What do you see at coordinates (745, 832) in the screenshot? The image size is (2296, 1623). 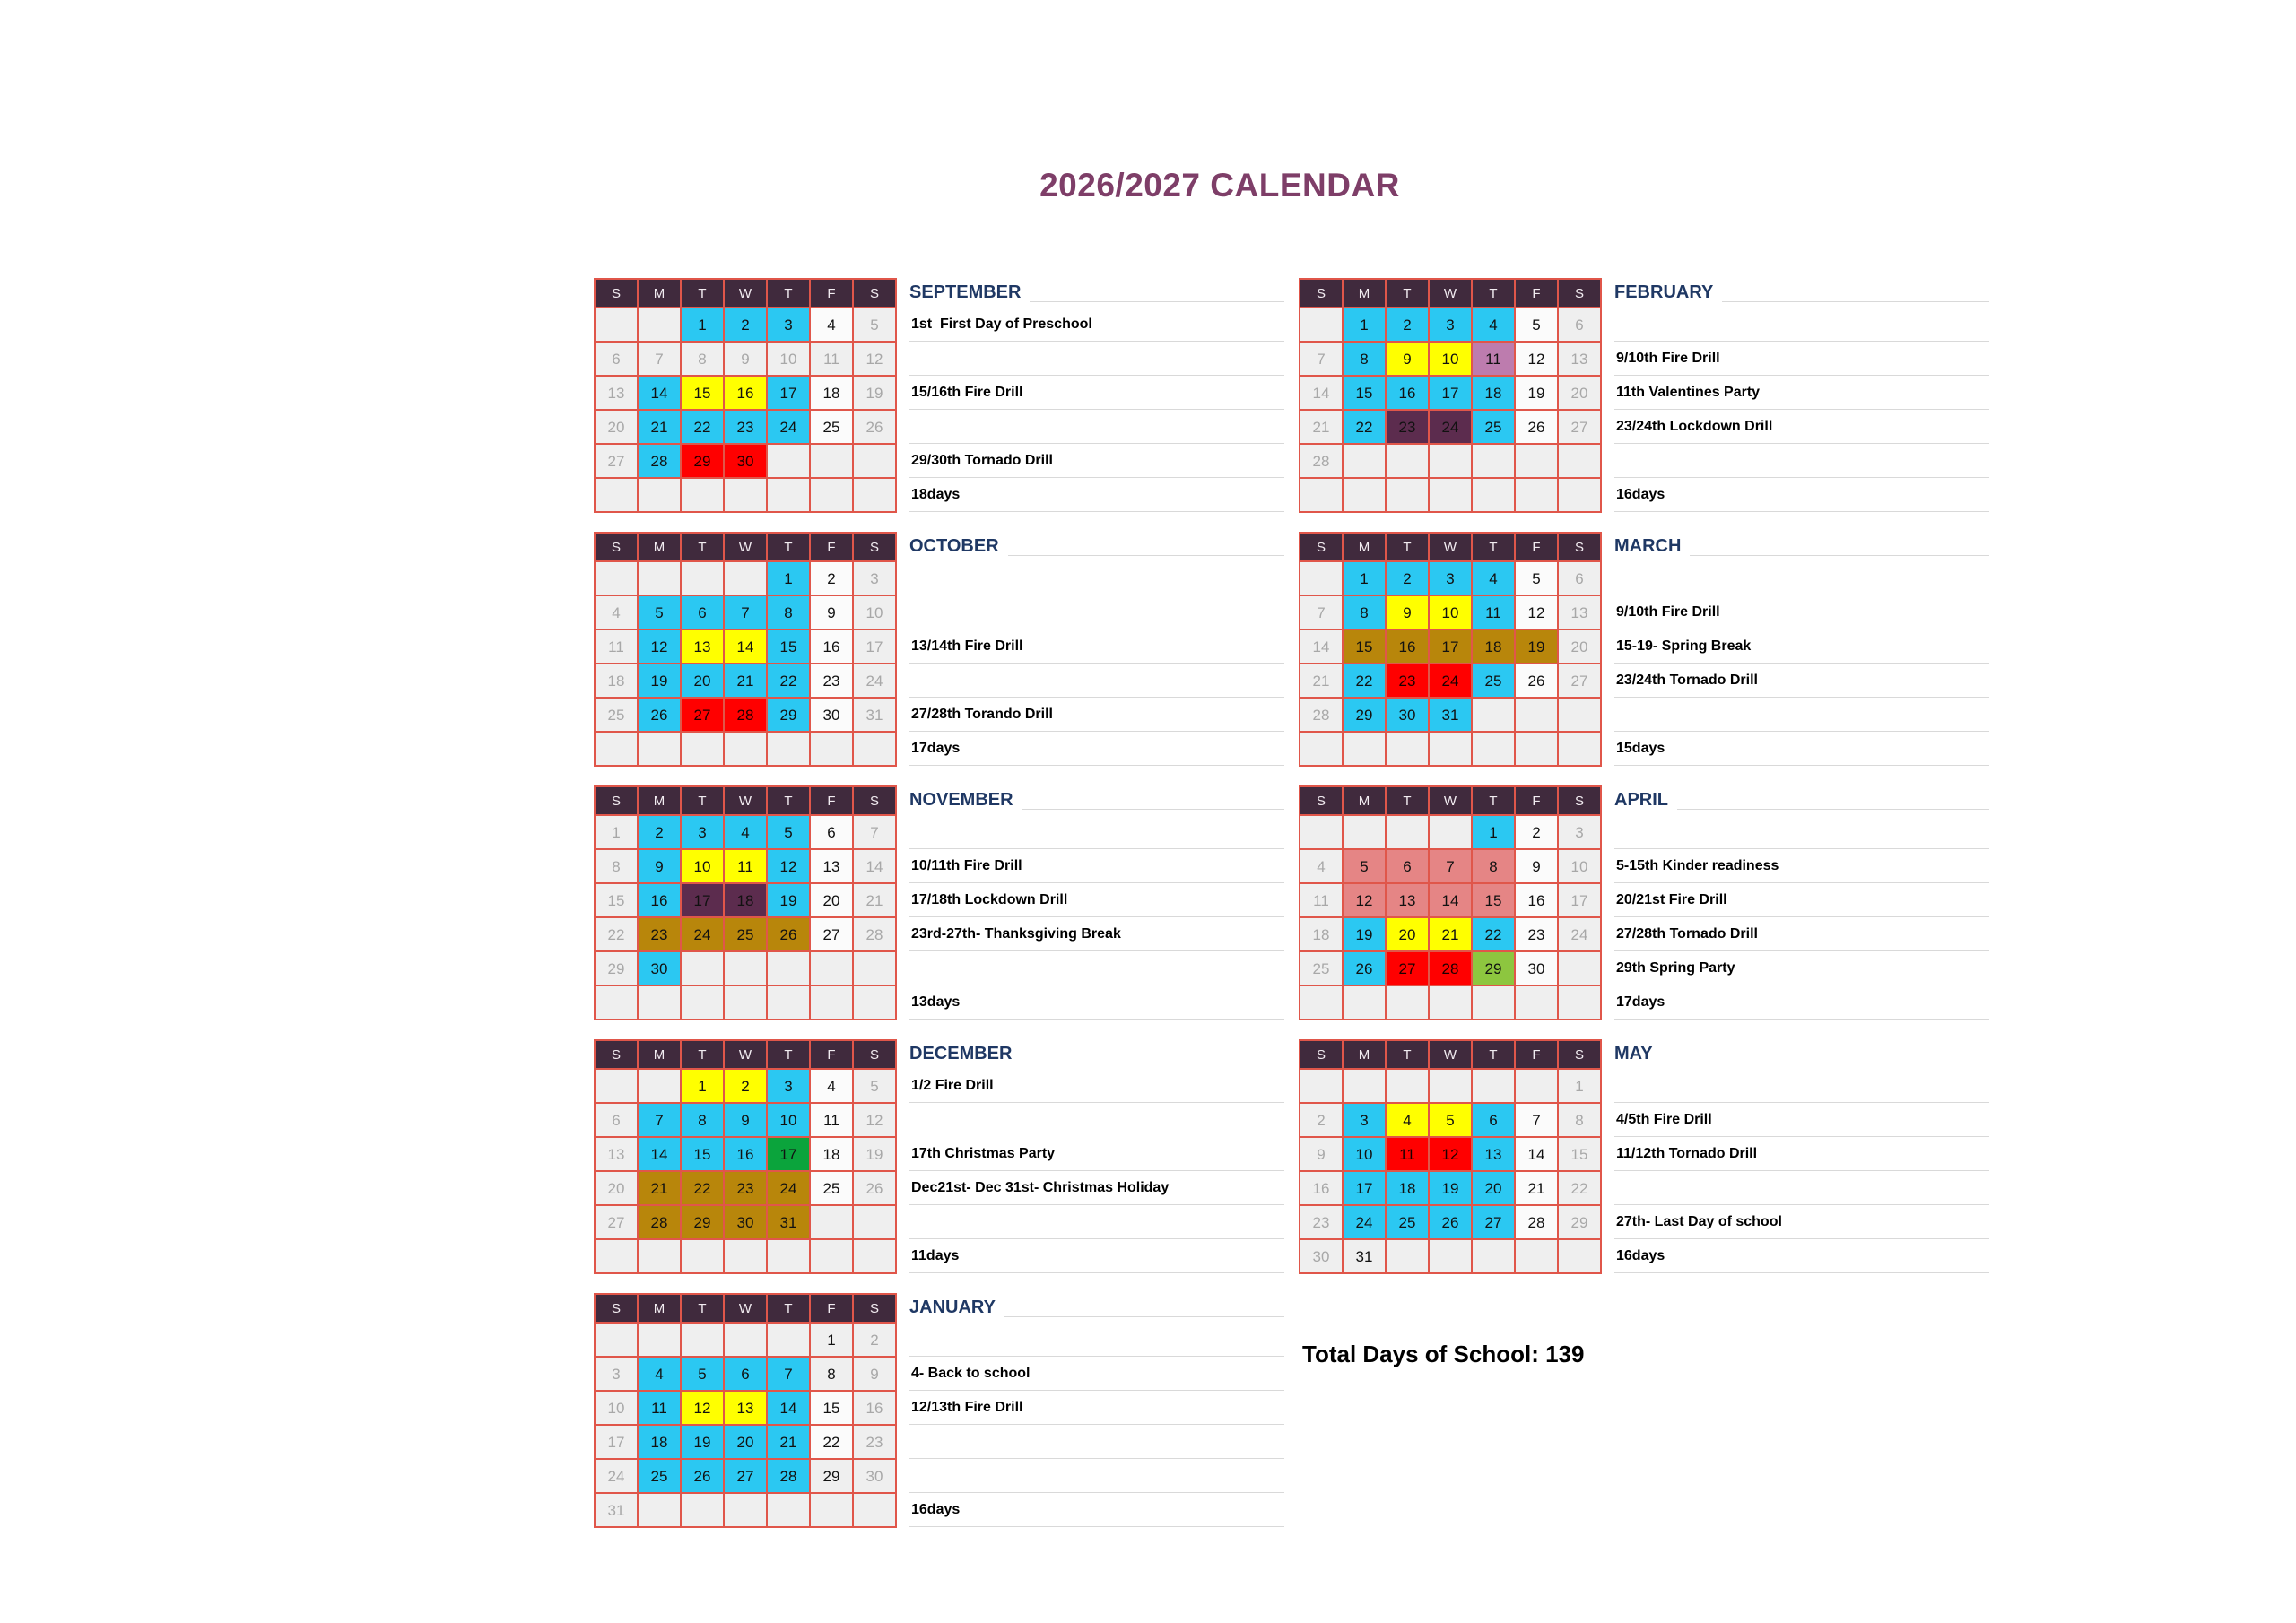 I see `day-4-school: 4` at bounding box center [745, 832].